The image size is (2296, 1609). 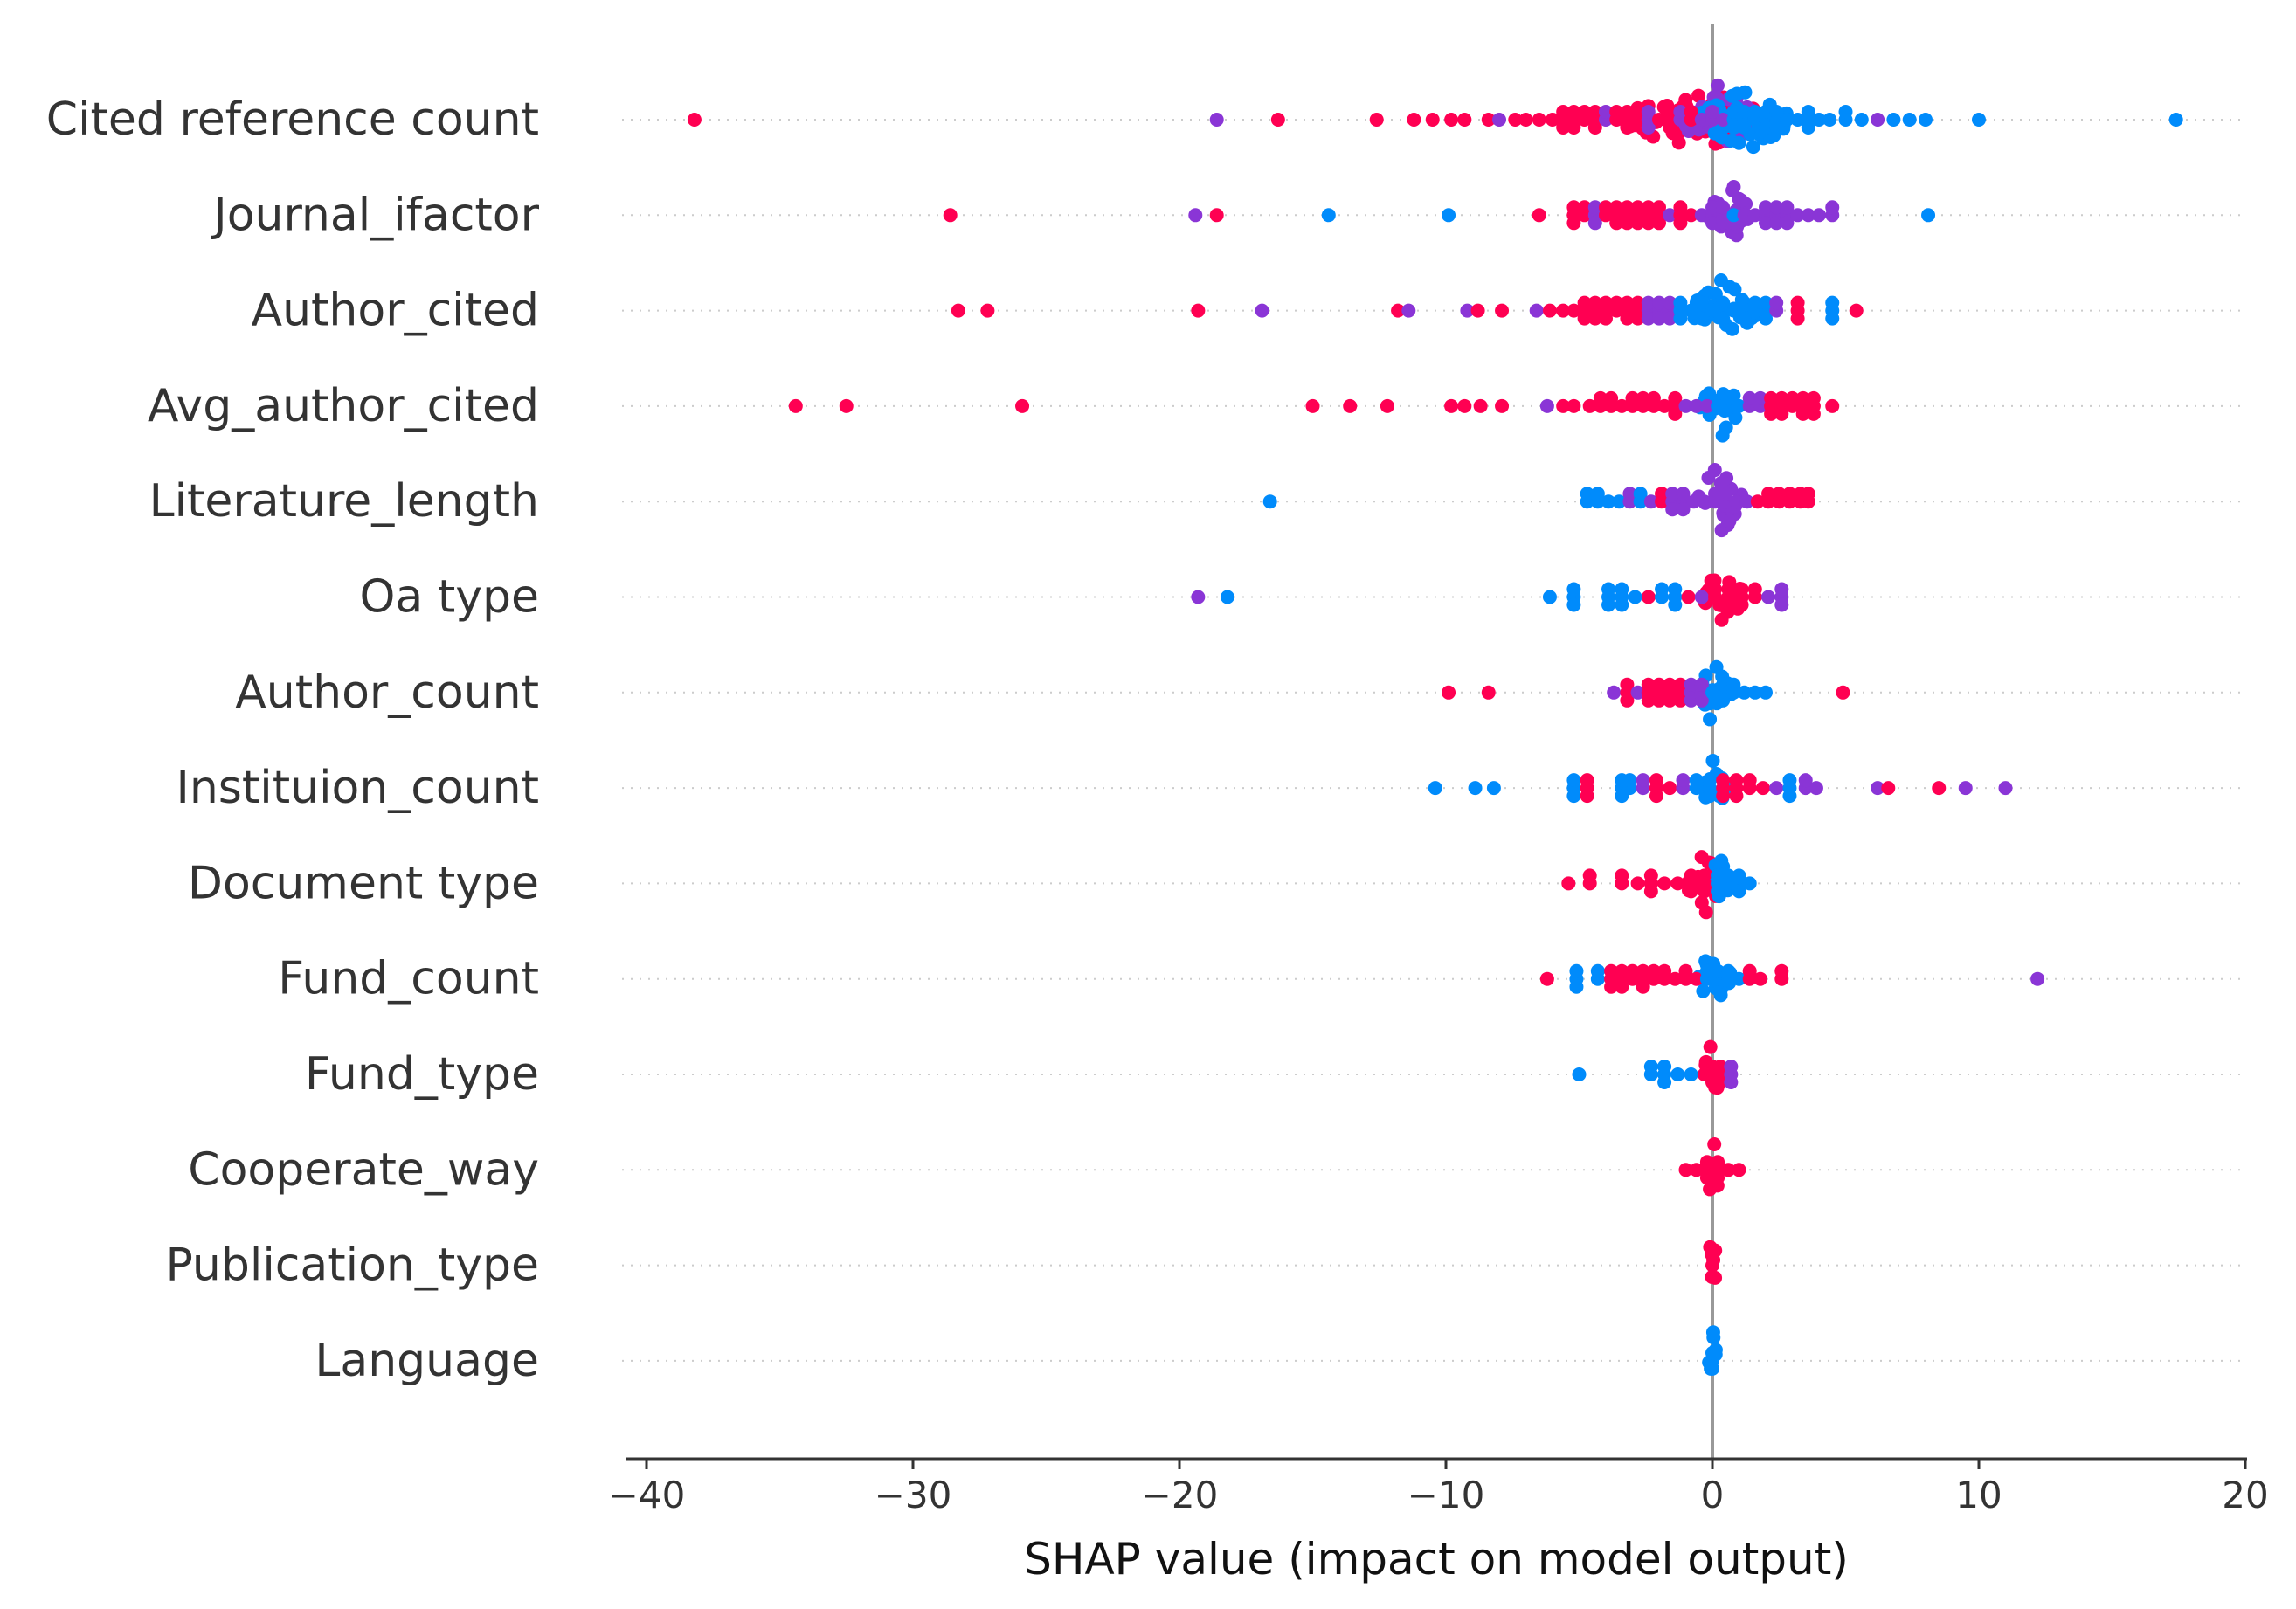 What do you see at coordinates (352, 1266) in the screenshot?
I see `feature-label: Publication_type` at bounding box center [352, 1266].